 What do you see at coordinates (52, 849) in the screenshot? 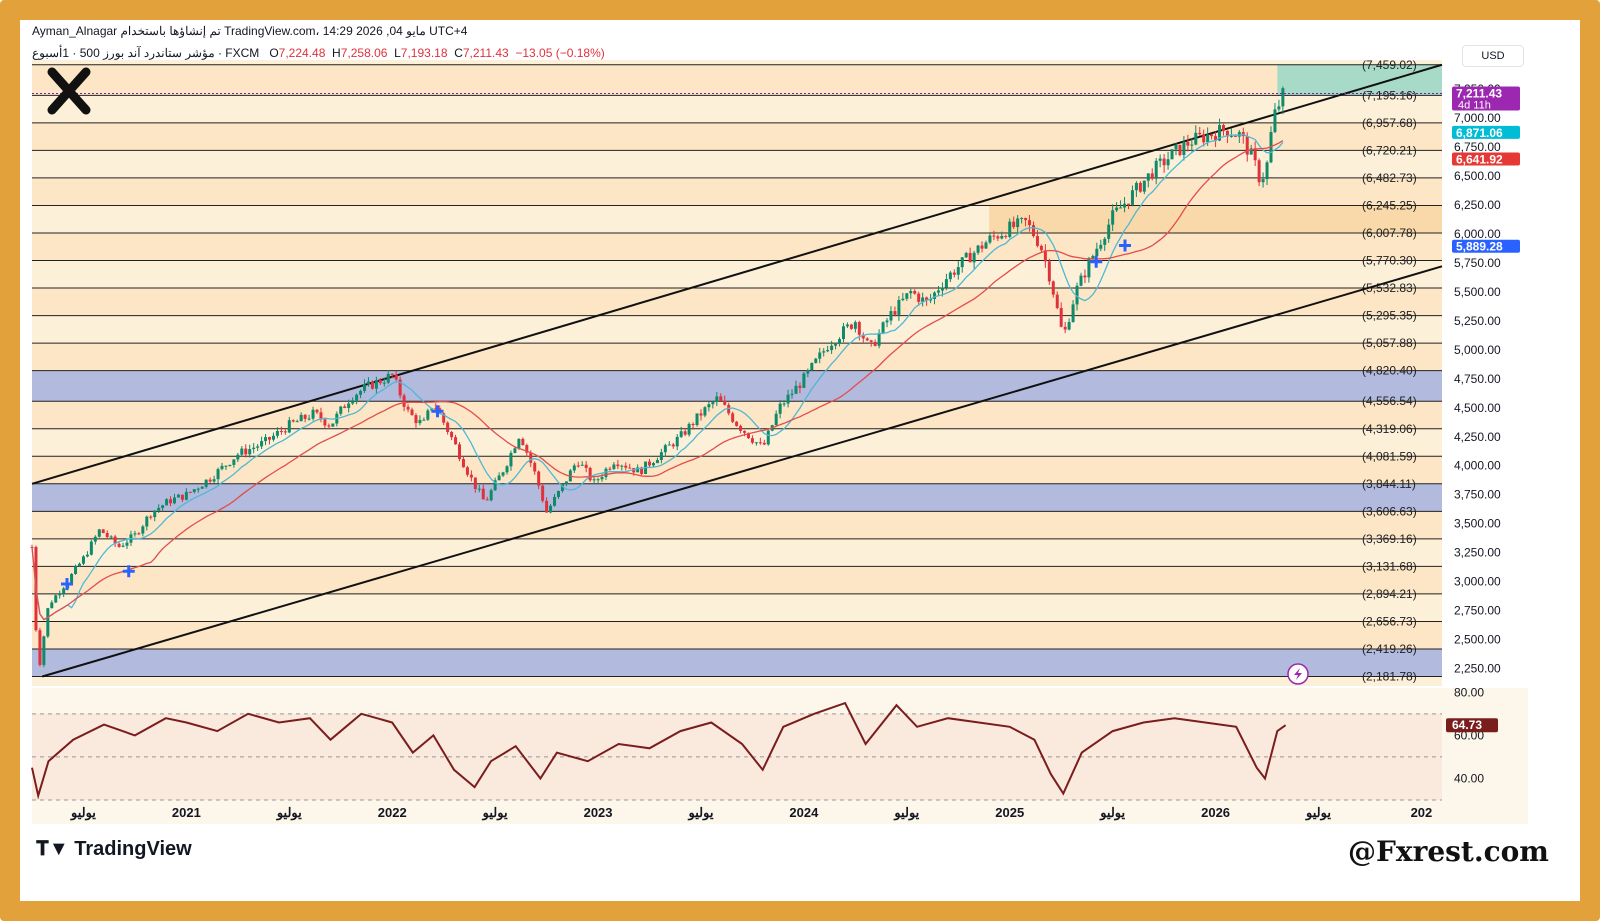
I see `tradingview-logo-icon: 𝐓▼` at bounding box center [52, 849].